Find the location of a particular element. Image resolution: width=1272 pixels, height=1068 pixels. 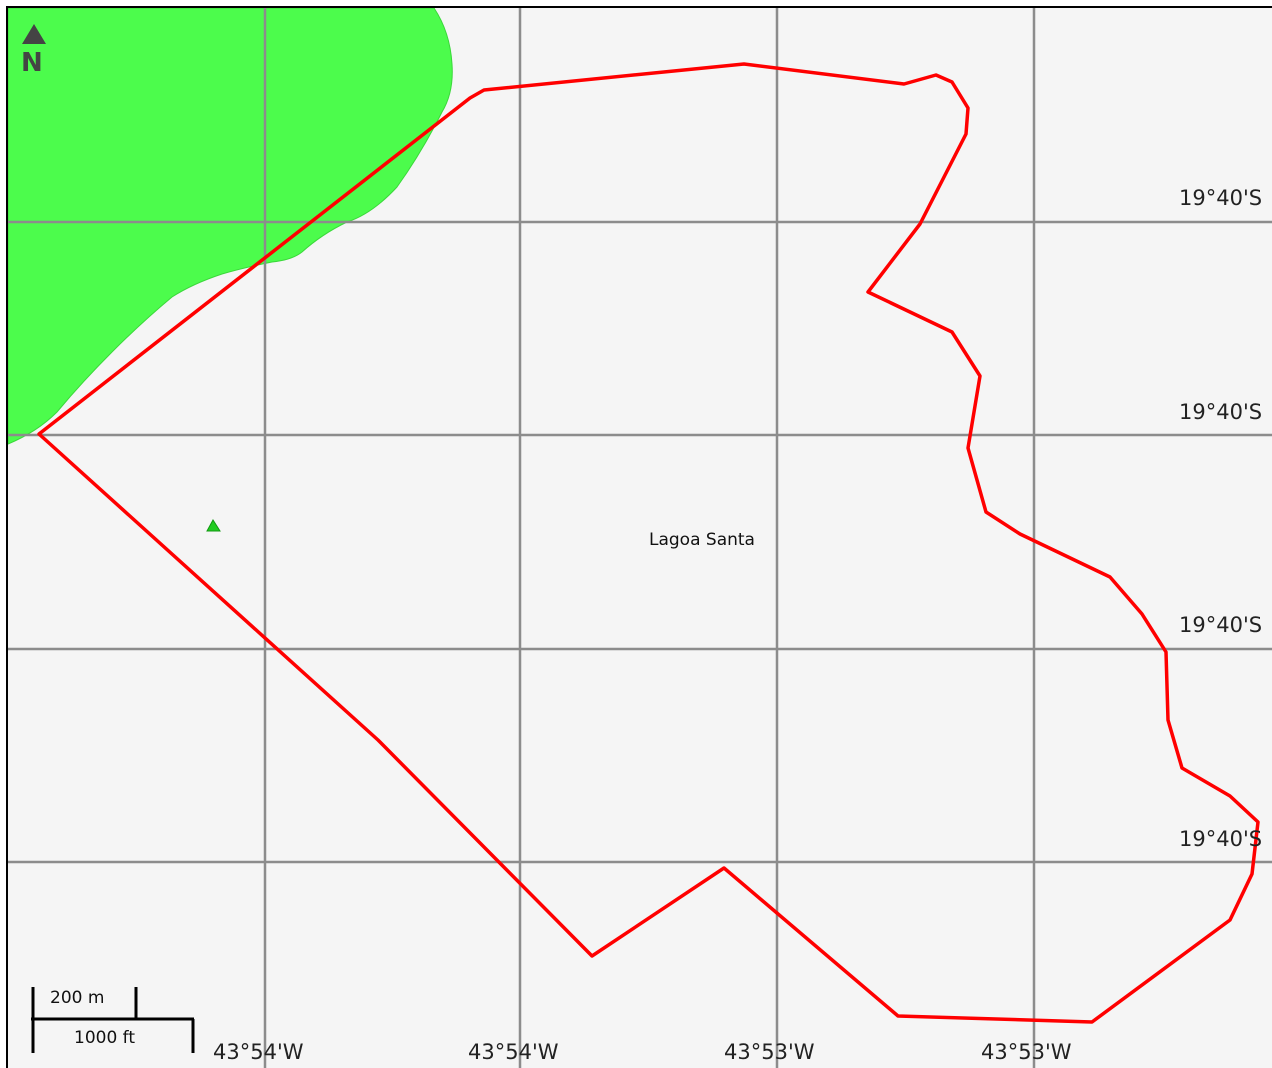

scale-imperial-label: 1000 ft is located at coordinates (105, 1038).